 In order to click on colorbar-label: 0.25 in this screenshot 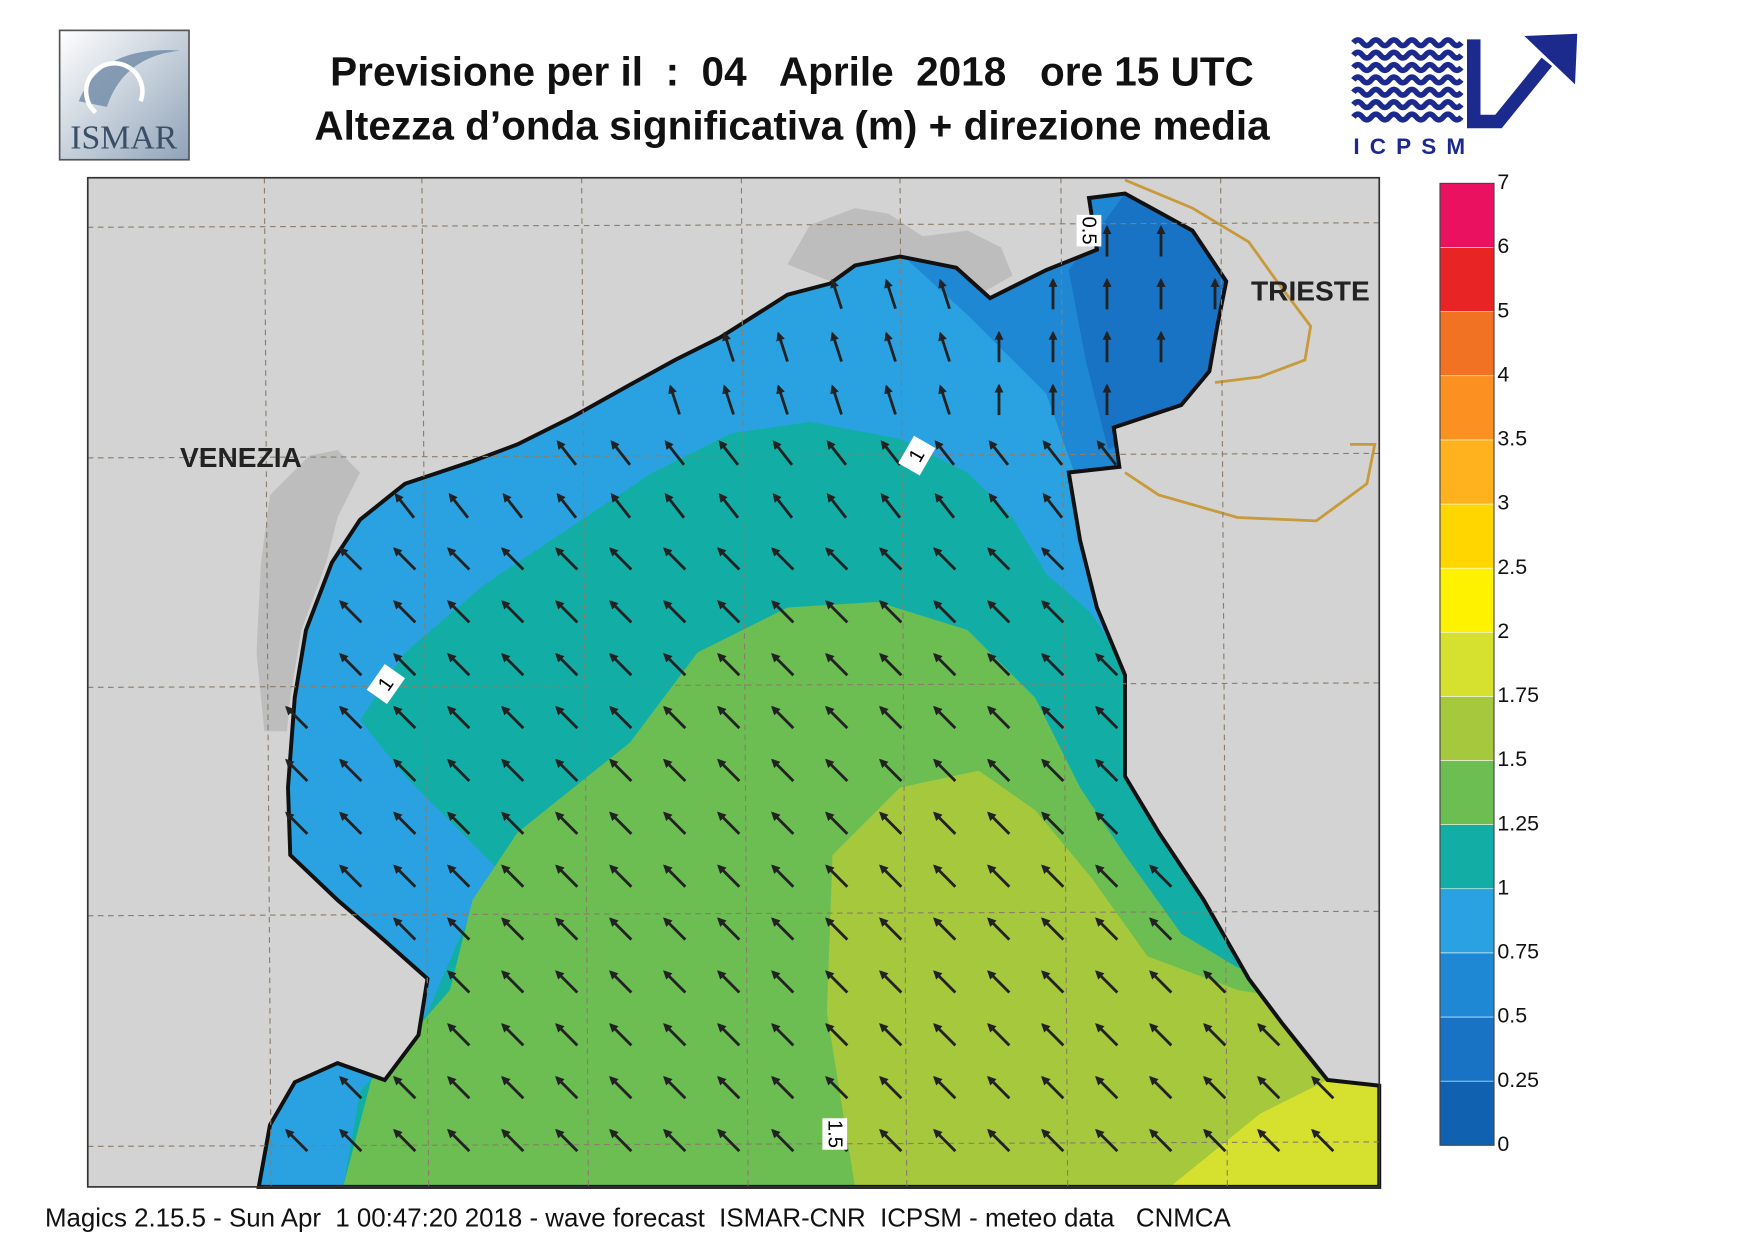, I will do `click(1518, 1080)`.